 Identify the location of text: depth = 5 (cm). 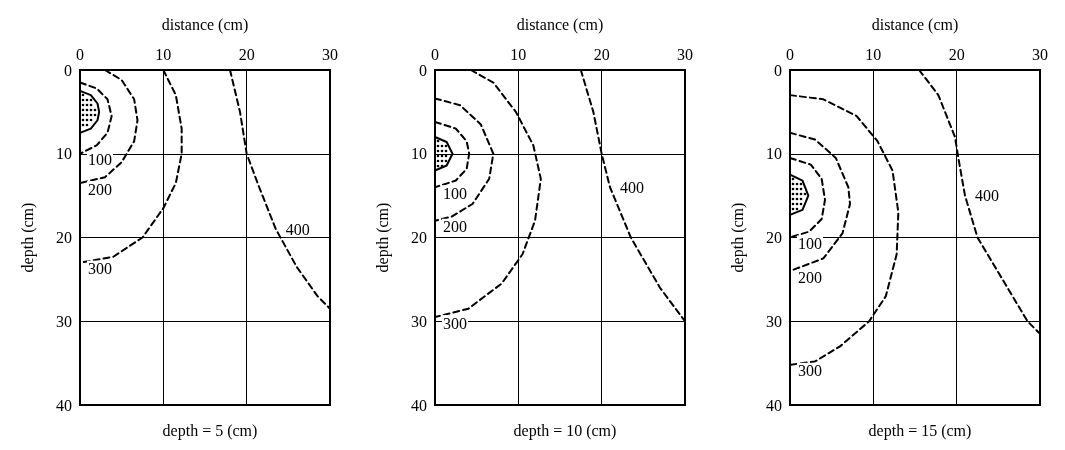
(210, 430).